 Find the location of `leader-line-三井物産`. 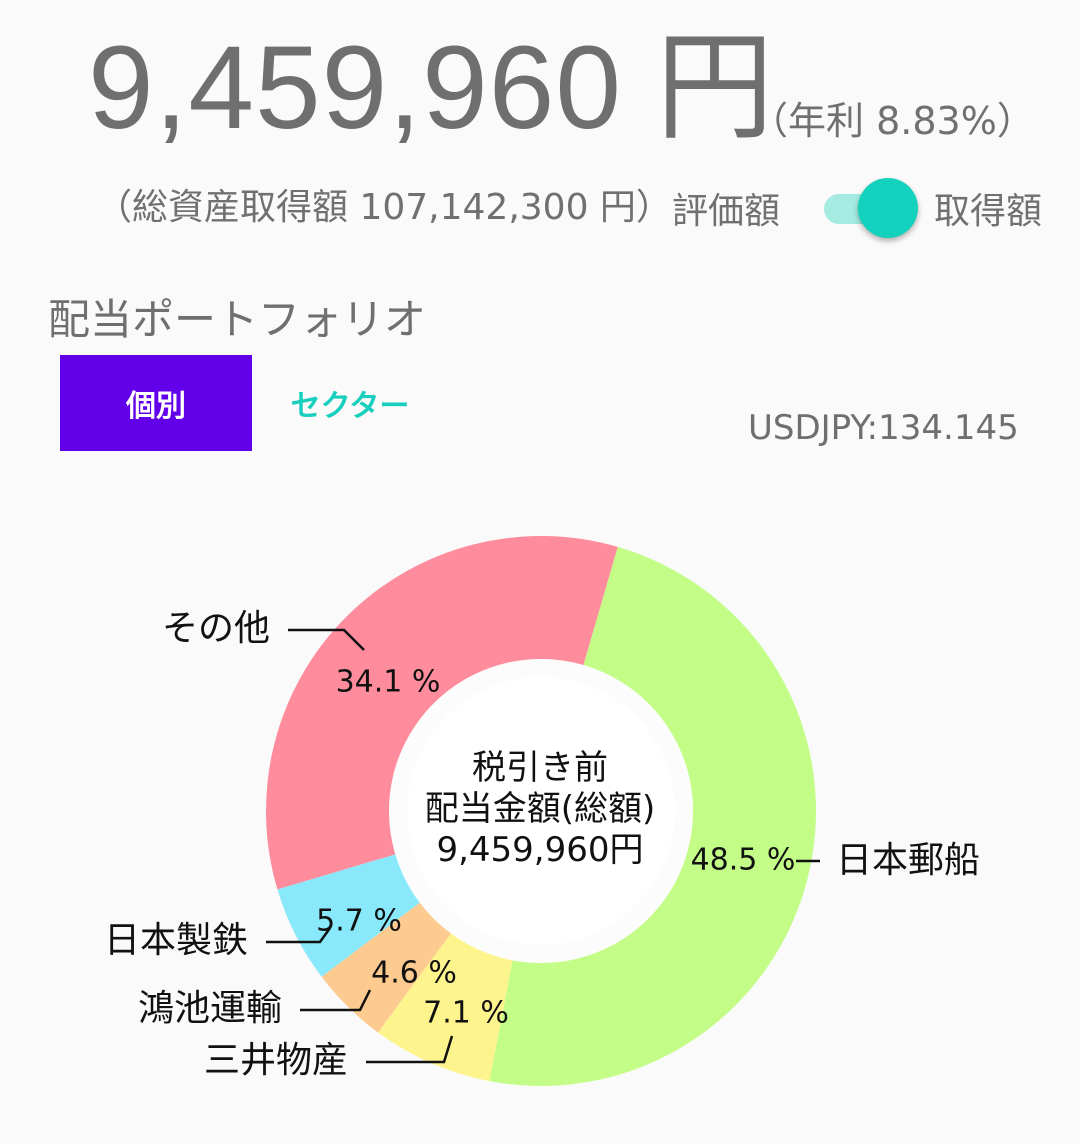

leader-line-三井物産 is located at coordinates (410, 1049).